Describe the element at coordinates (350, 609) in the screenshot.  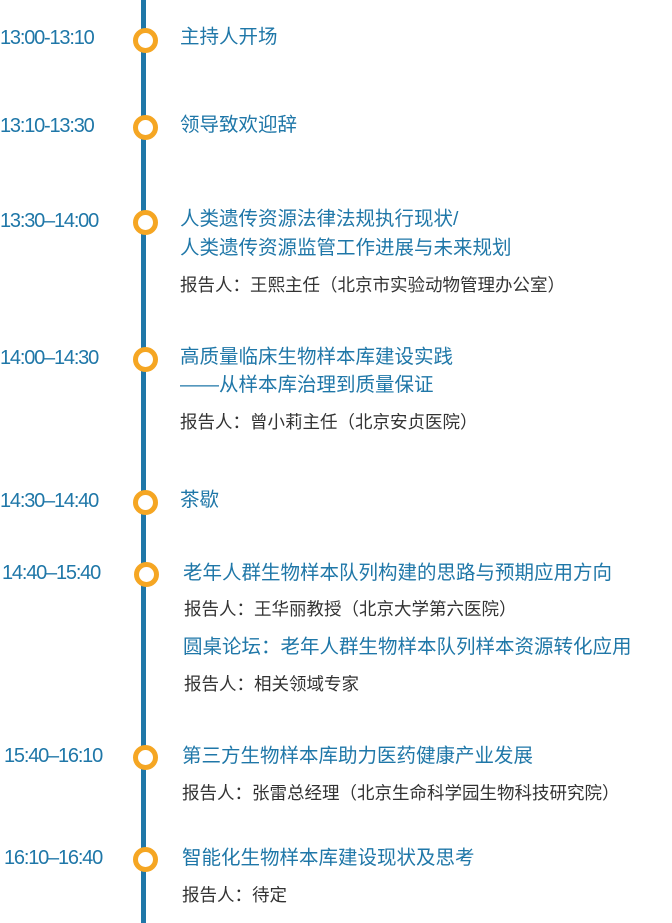
I see `reporter: 报告人：王华丽教授（北京大学第六医院）` at that location.